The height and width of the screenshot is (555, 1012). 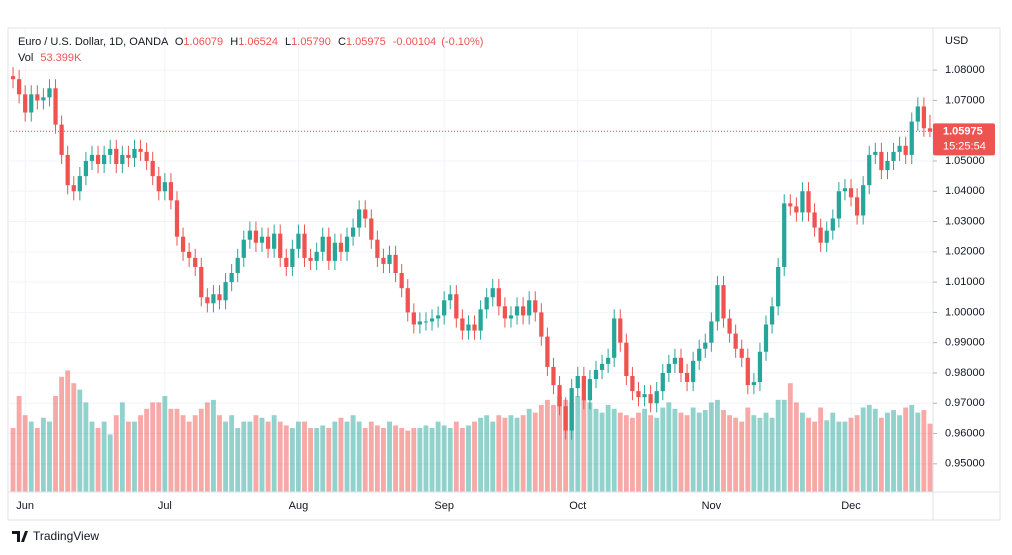 I want to click on change-value: -0.00104, so click(x=414, y=42).